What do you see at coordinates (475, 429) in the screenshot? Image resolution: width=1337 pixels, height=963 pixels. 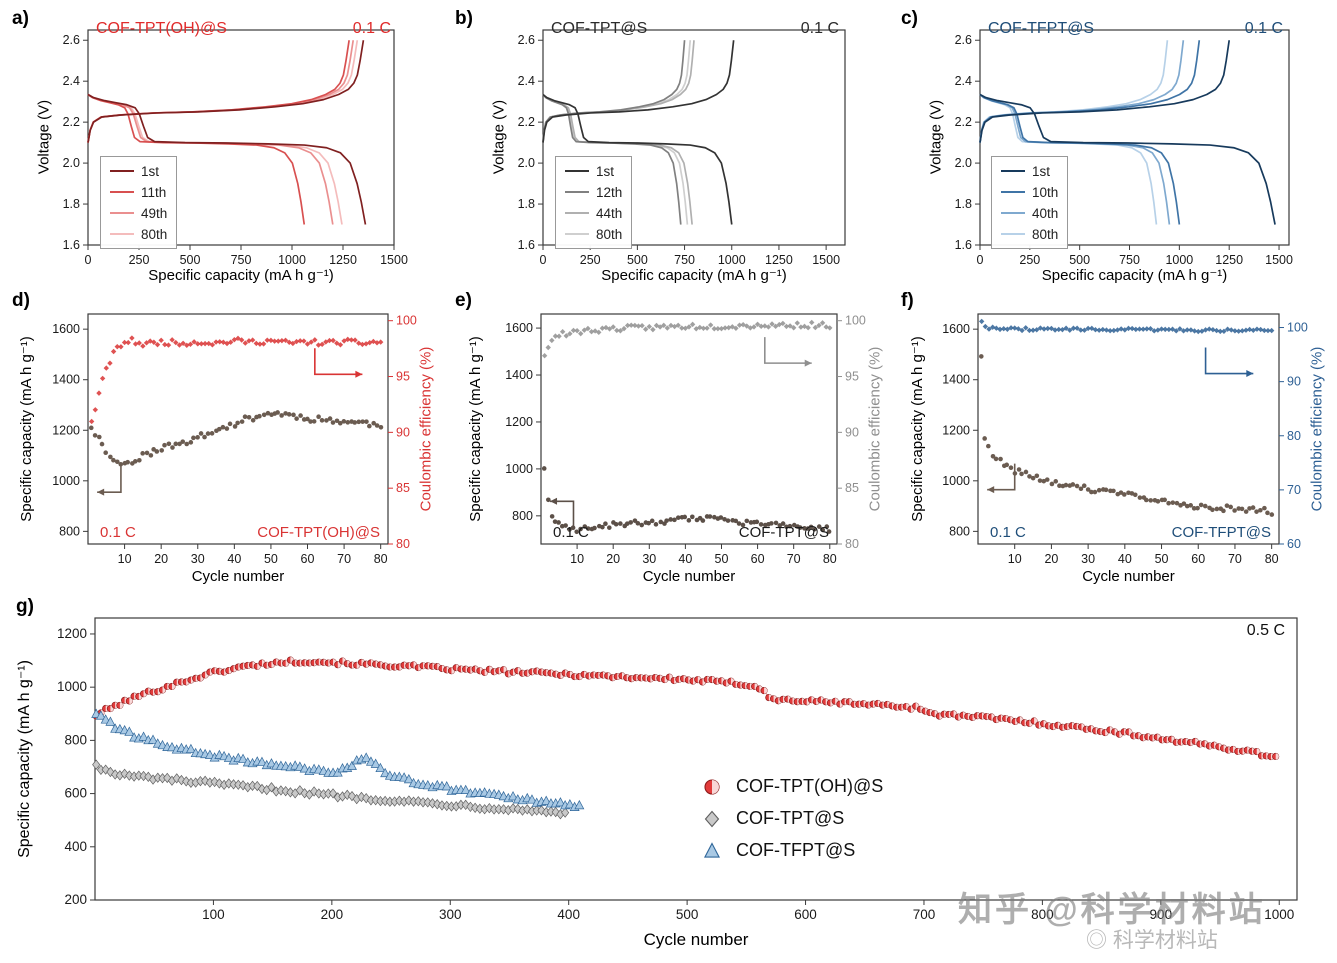 I see `panel-e-ylabel-left: Specific capacity (mA h g⁻¹)` at bounding box center [475, 429].